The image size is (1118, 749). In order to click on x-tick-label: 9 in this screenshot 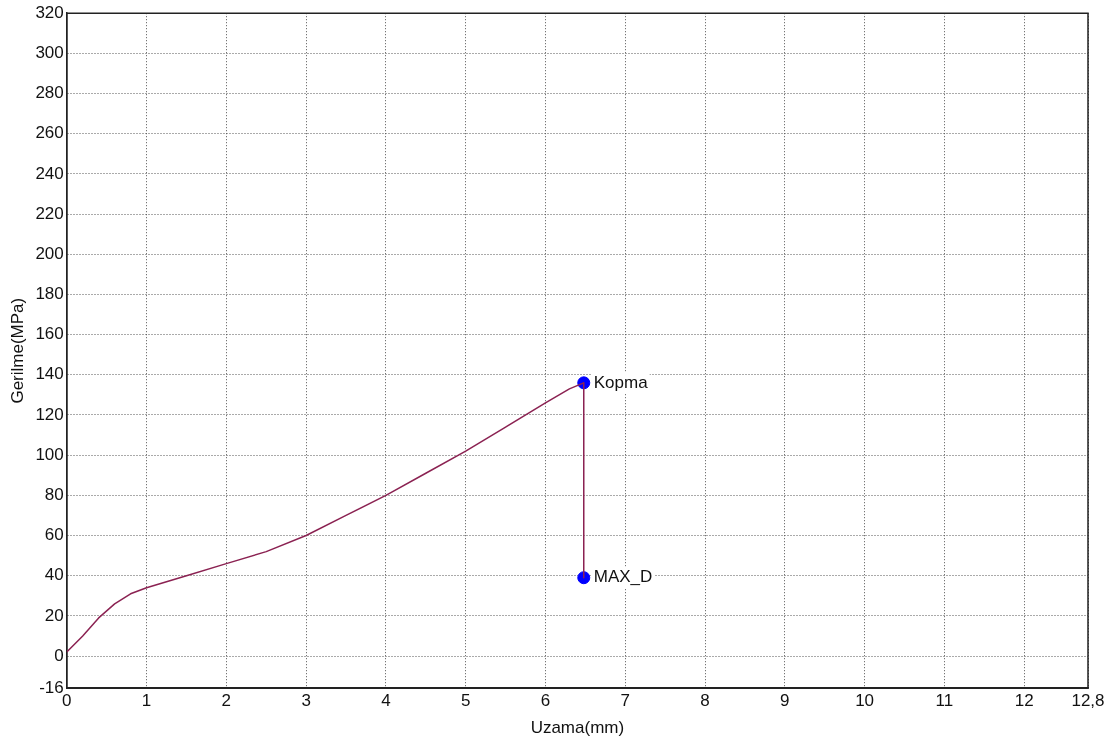, I will do `click(785, 701)`.